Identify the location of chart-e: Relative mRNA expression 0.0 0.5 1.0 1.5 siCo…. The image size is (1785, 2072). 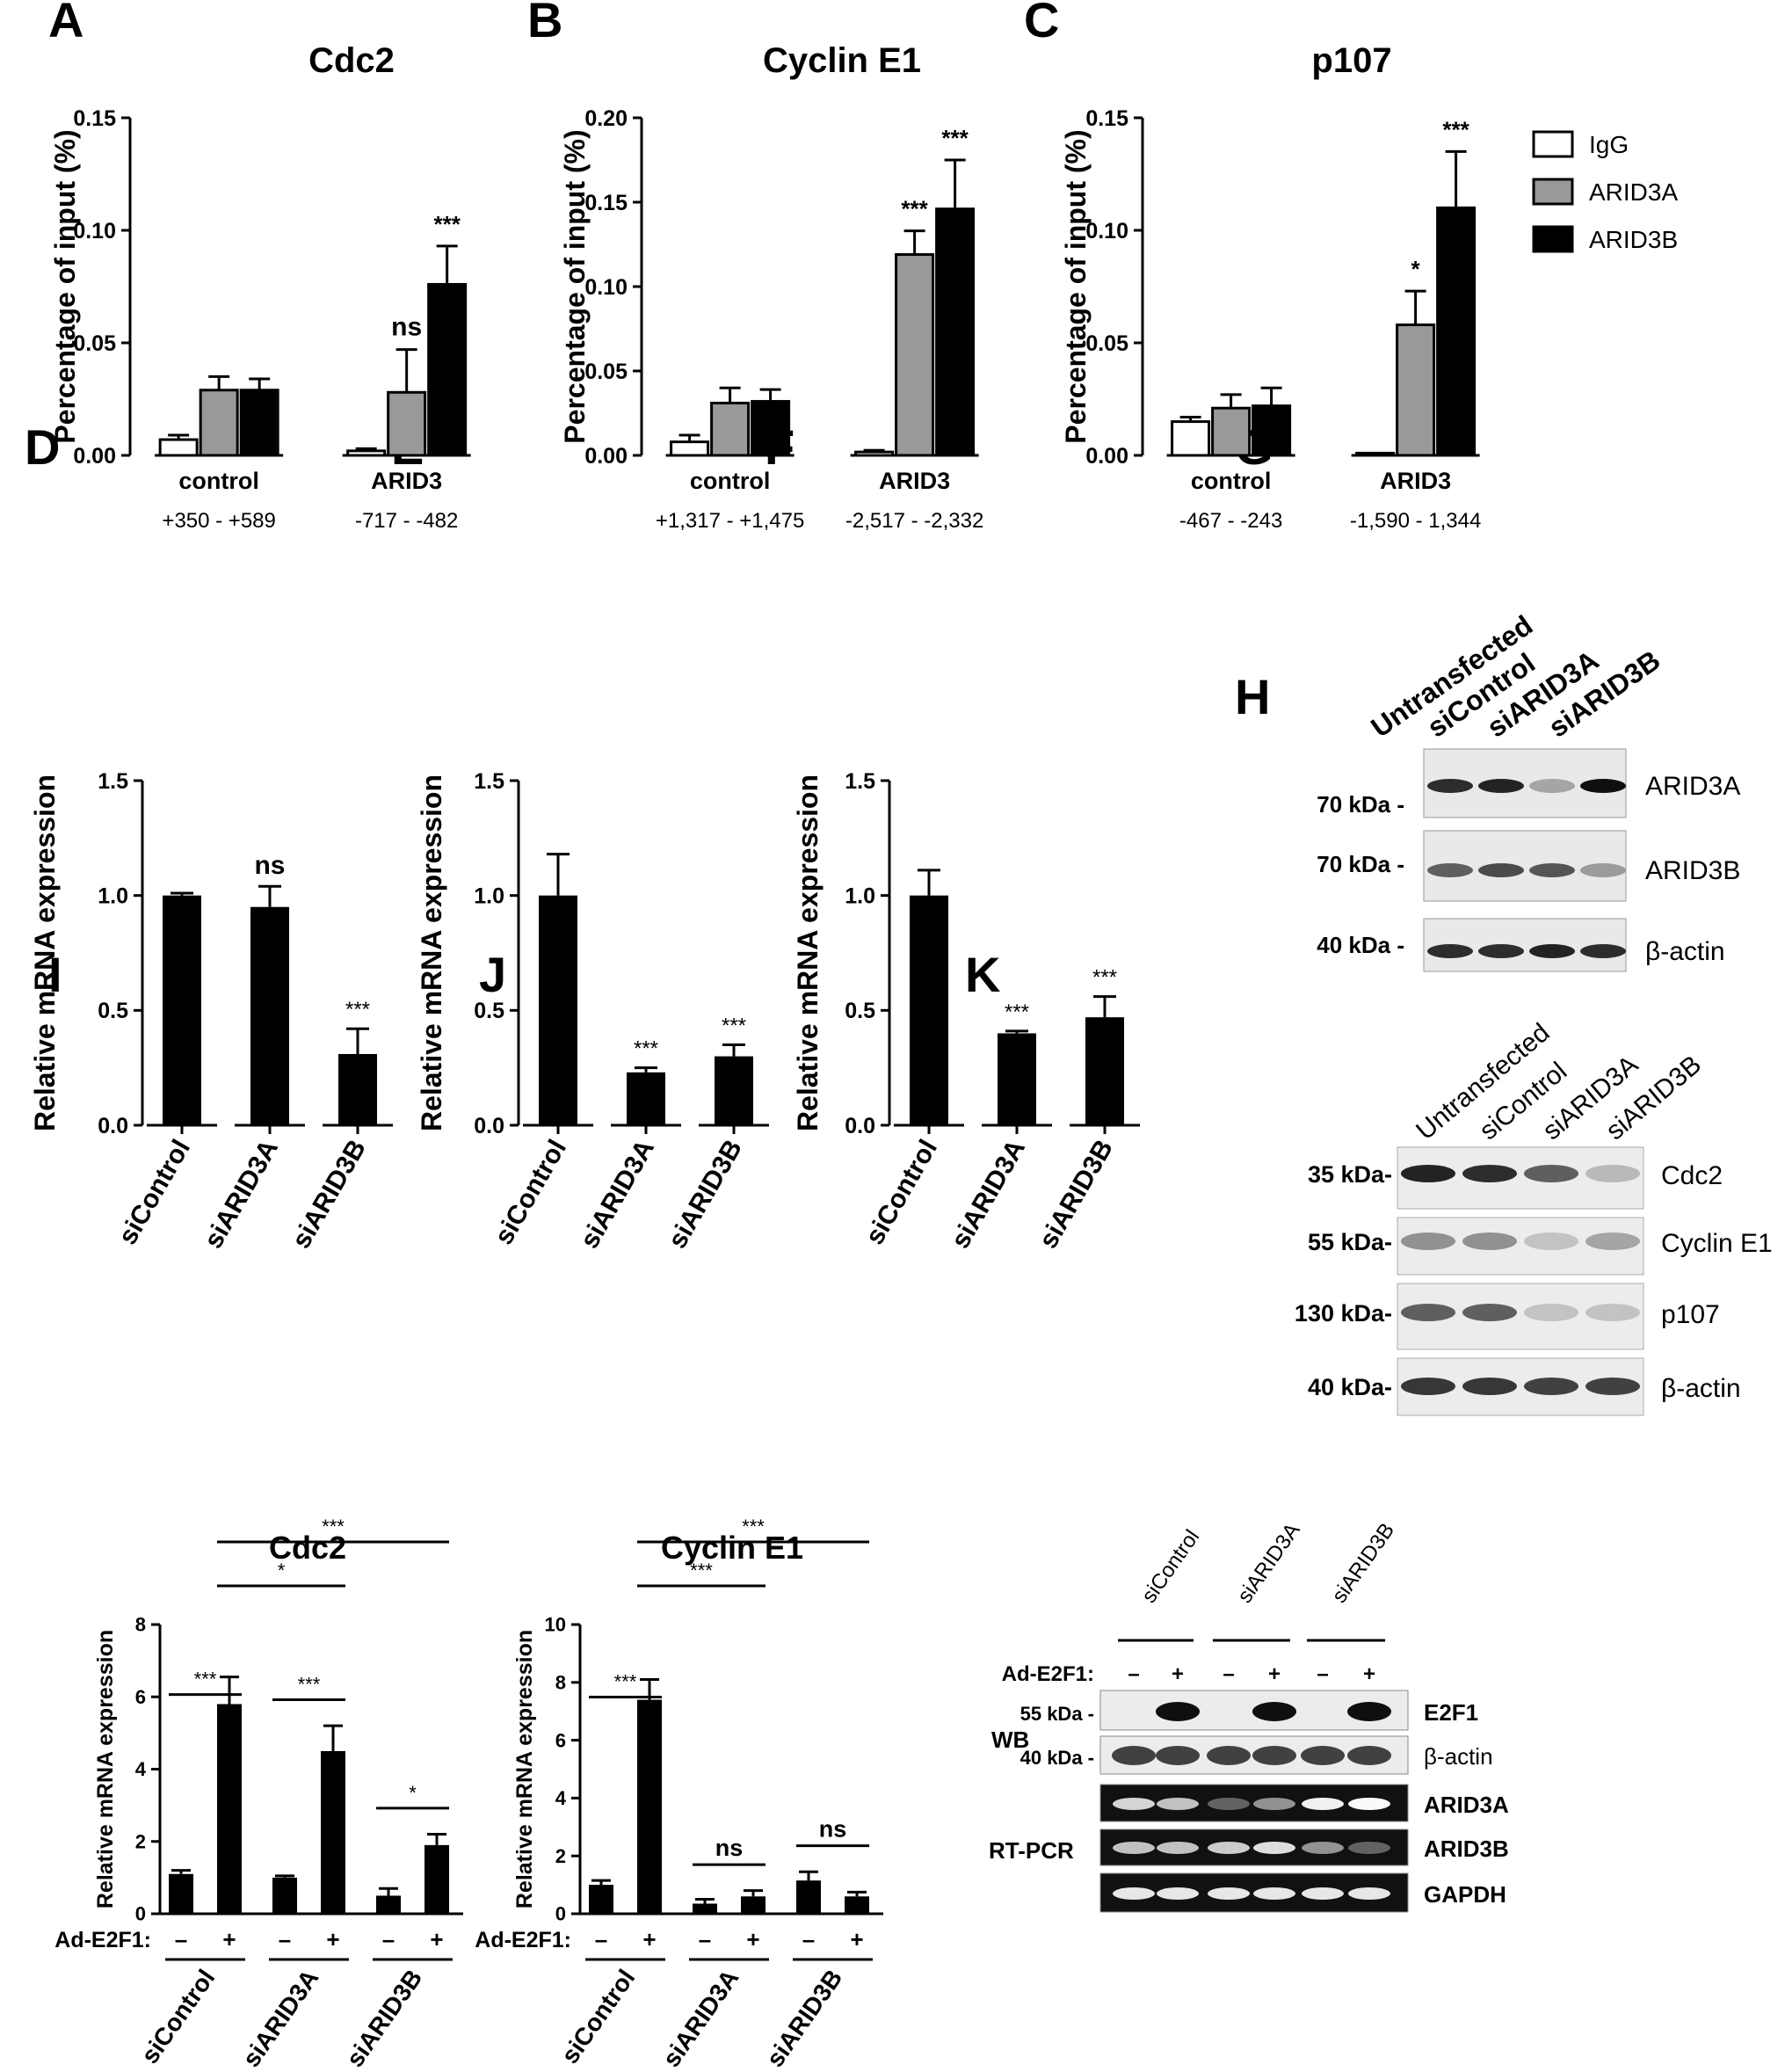
(592, 1011).